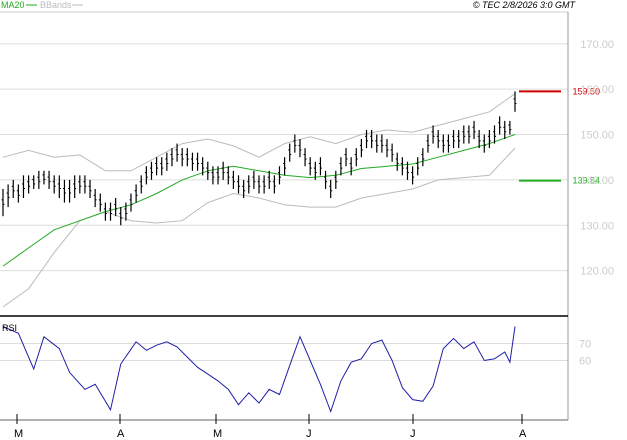 The image size is (627, 440). What do you see at coordinates (586, 91) in the screenshot?
I see `price-marker-label: 159.50` at bounding box center [586, 91].